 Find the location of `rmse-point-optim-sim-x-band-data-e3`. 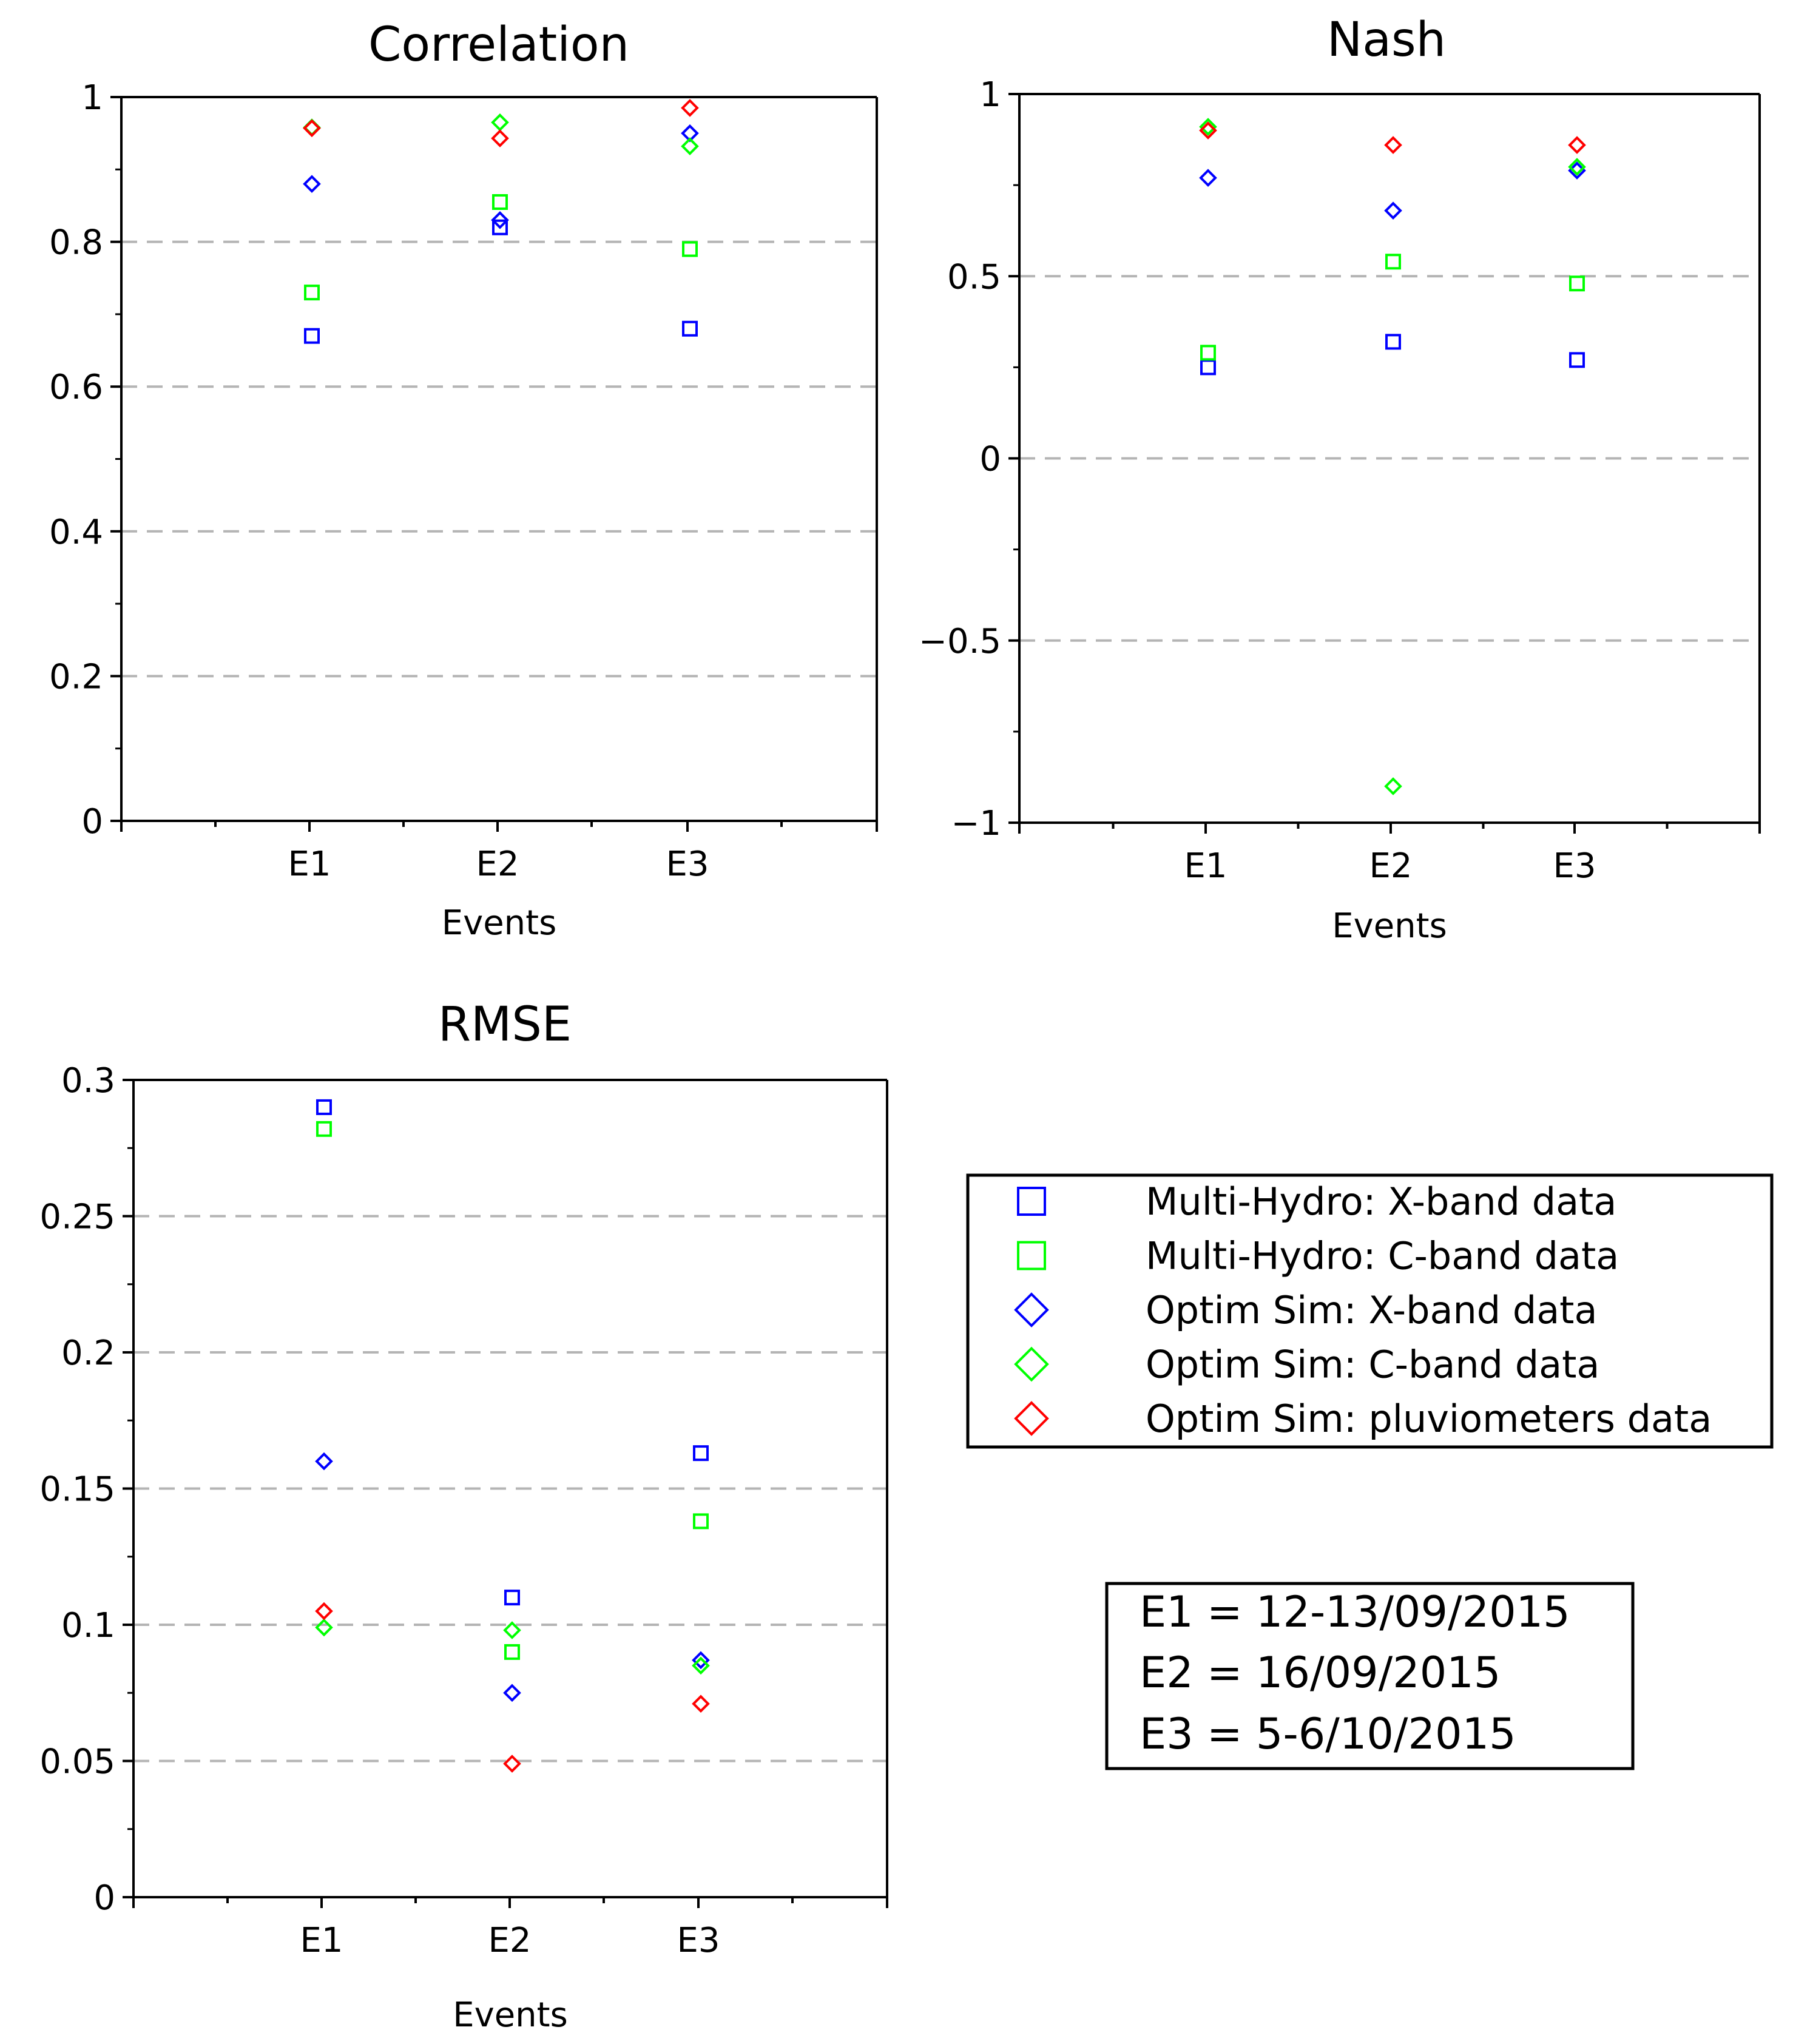

rmse-point-optim-sim-x-band-data-e3 is located at coordinates (701, 1661).